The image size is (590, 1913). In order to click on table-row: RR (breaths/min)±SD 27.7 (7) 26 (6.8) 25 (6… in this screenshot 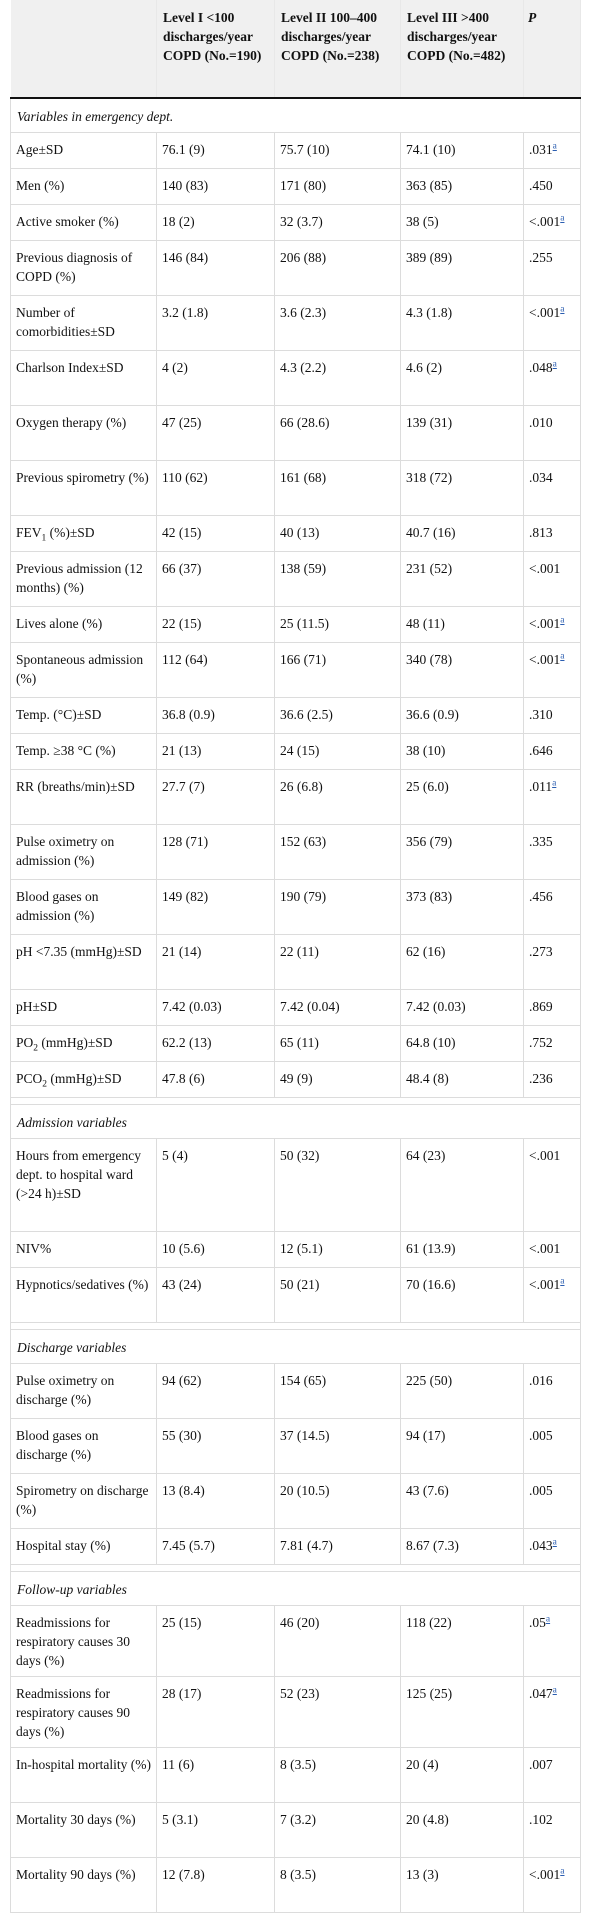, I will do `click(295, 797)`.